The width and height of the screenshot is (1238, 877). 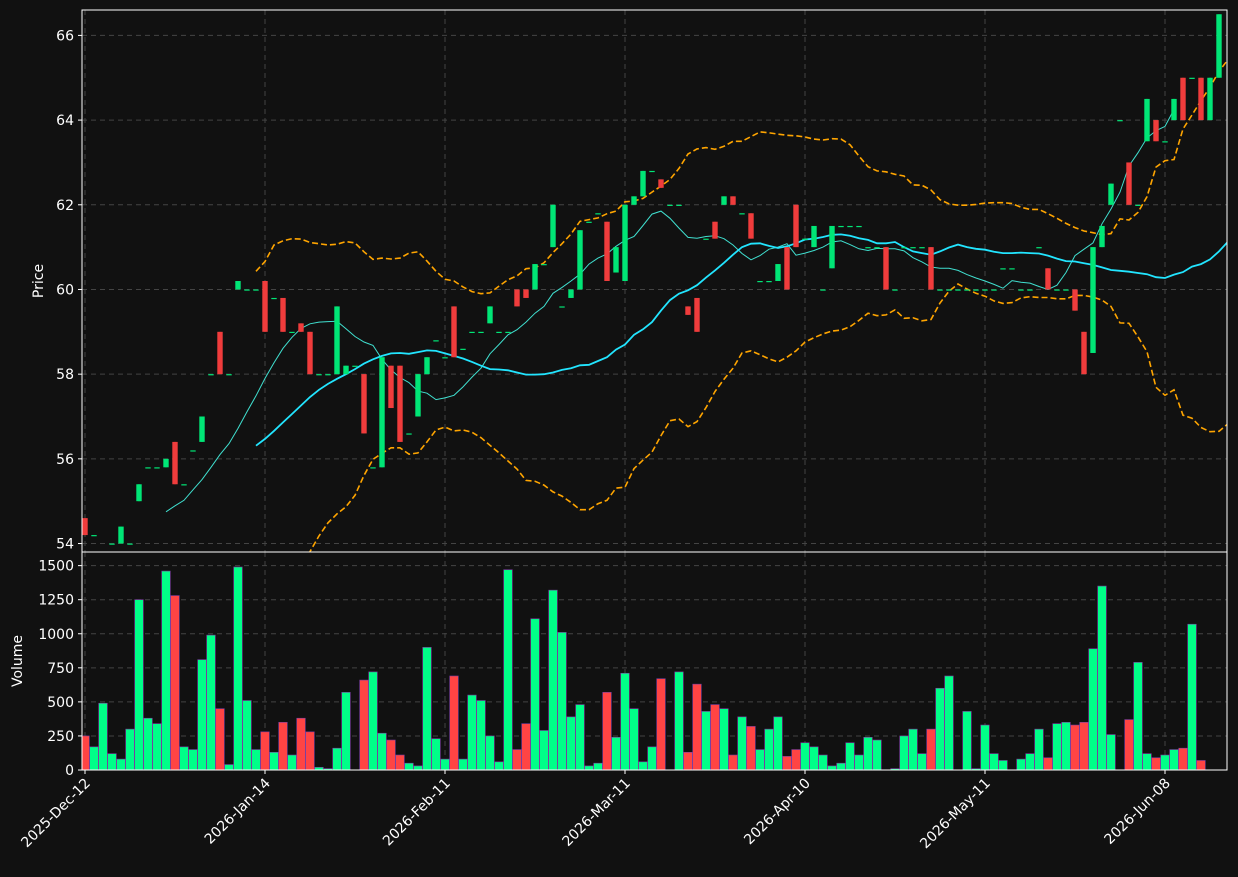 What do you see at coordinates (60, 669) in the screenshot?
I see `volume-ytick-label: 750` at bounding box center [60, 669].